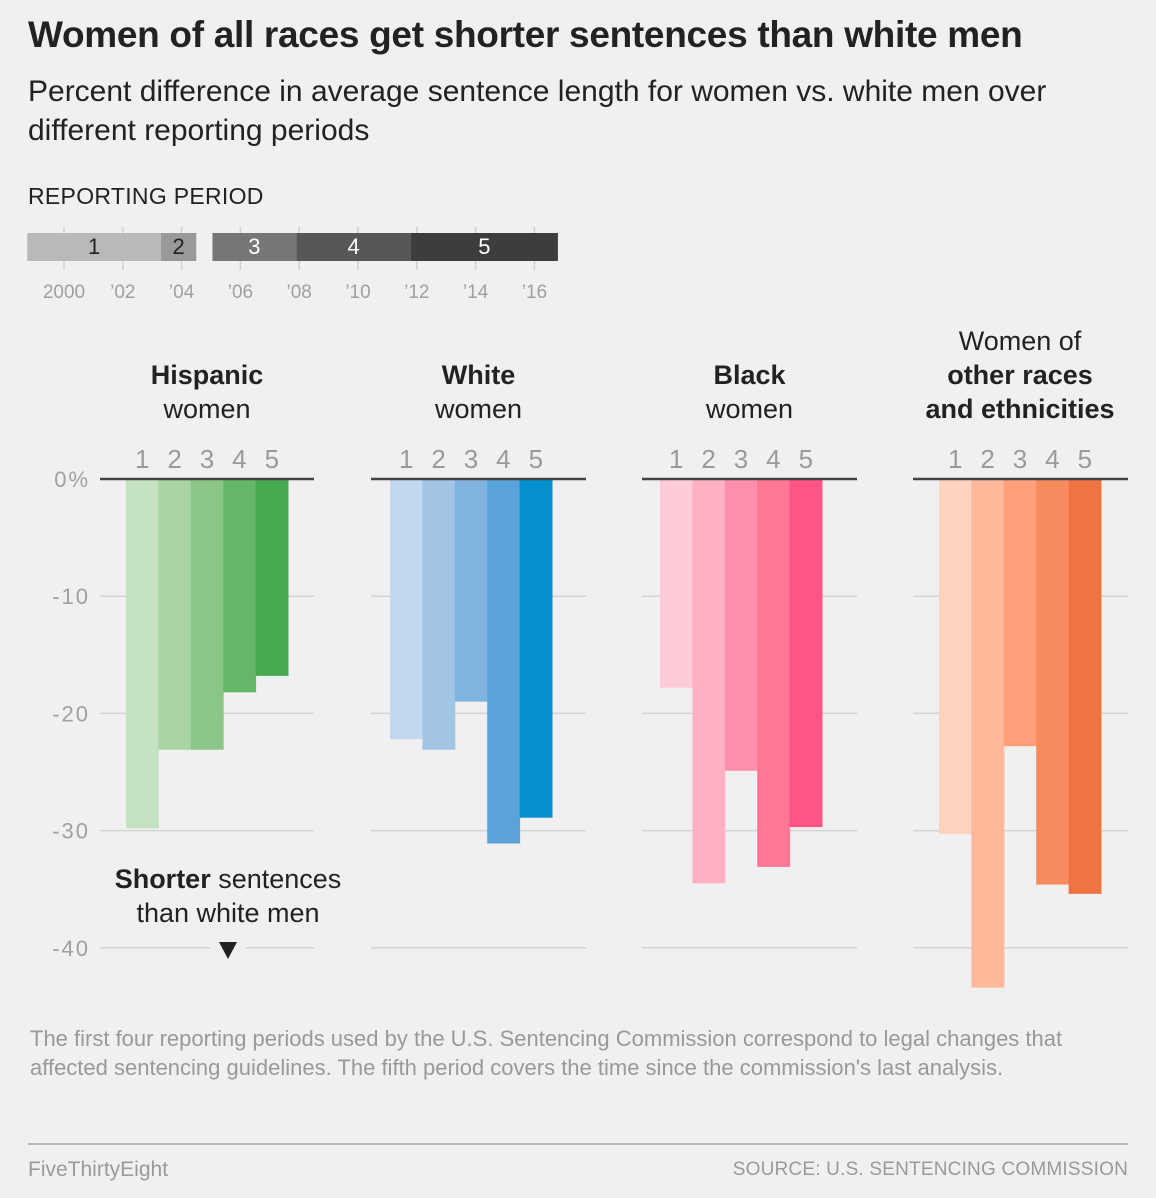 The height and width of the screenshot is (1198, 1156). I want to click on down-triangle-icon, so click(228, 950).